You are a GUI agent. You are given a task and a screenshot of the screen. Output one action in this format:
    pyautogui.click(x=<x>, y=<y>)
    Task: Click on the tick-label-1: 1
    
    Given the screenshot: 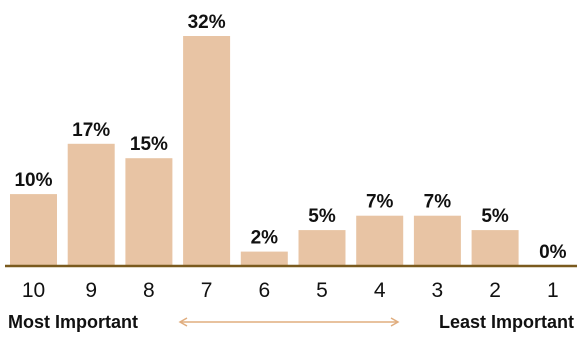 What is the action you would take?
    pyautogui.click(x=553, y=290)
    